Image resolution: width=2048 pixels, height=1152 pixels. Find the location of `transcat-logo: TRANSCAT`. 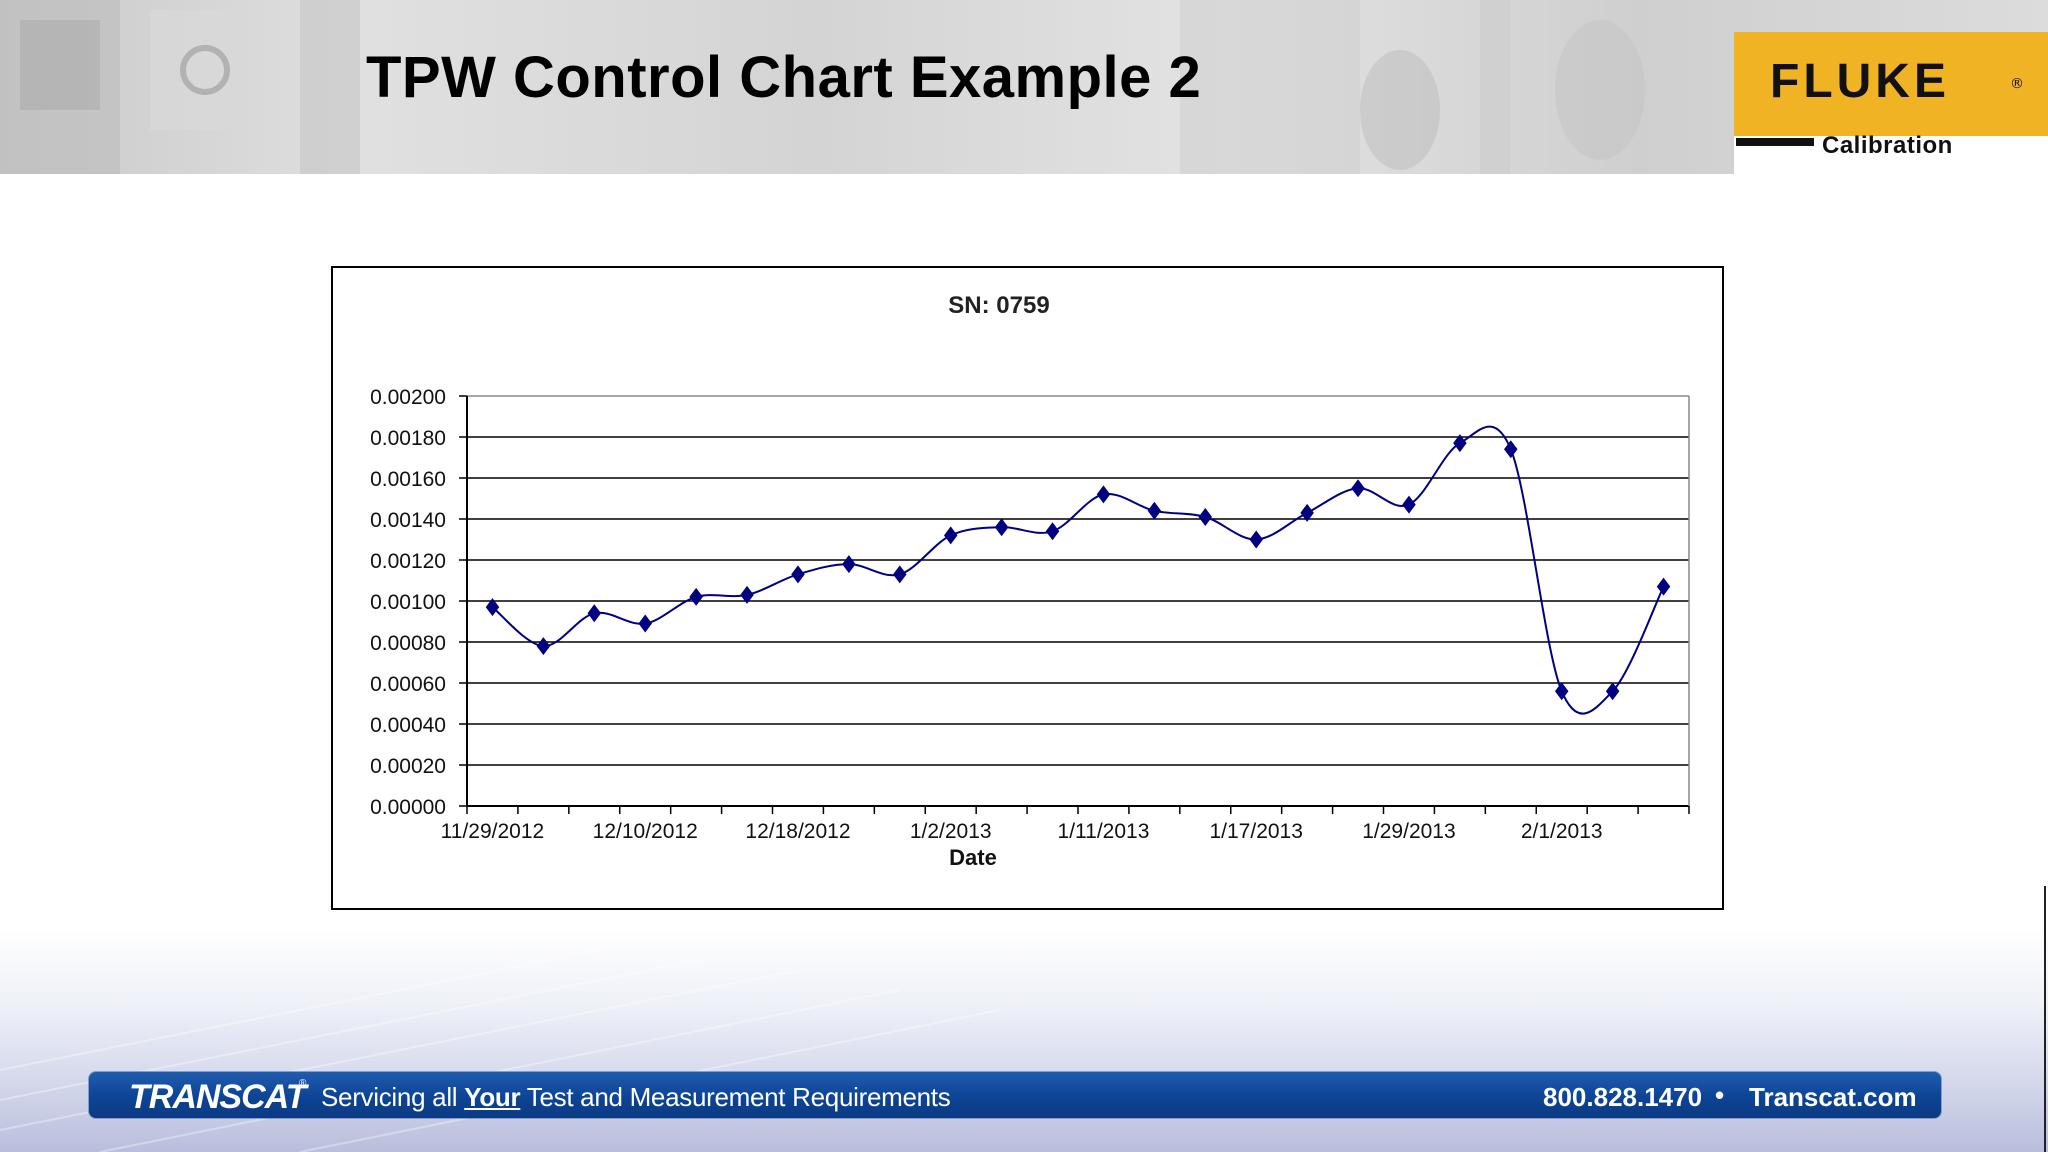

transcat-logo: TRANSCAT is located at coordinates (217, 1097).